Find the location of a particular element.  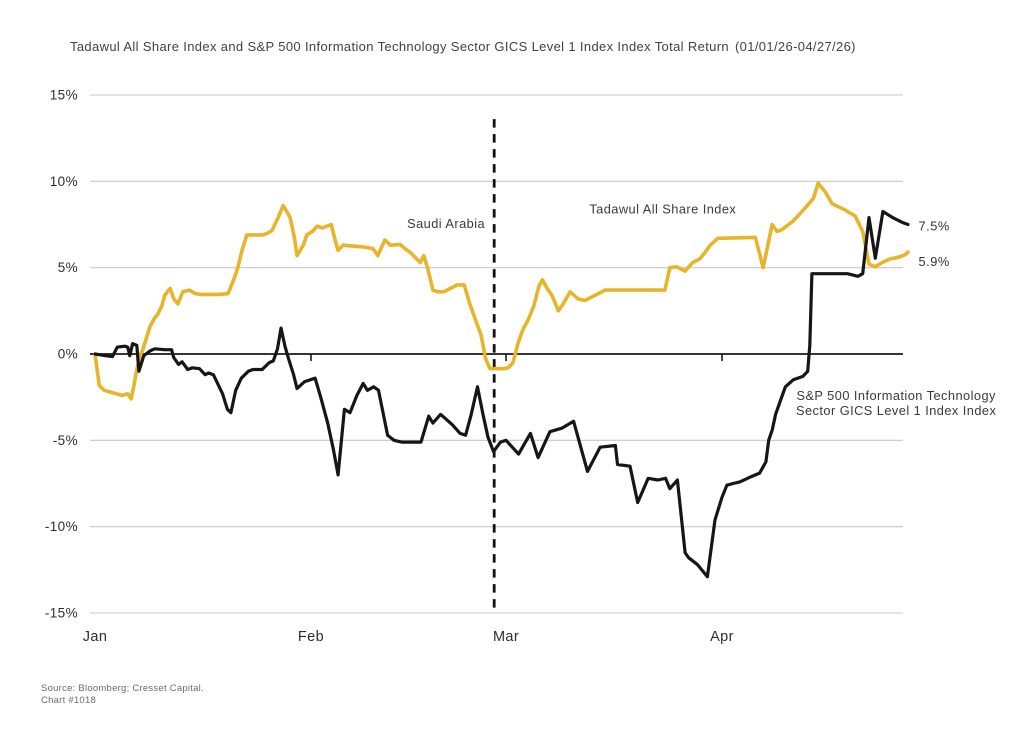

y-tick-label-5: 5% is located at coordinates (68, 267).